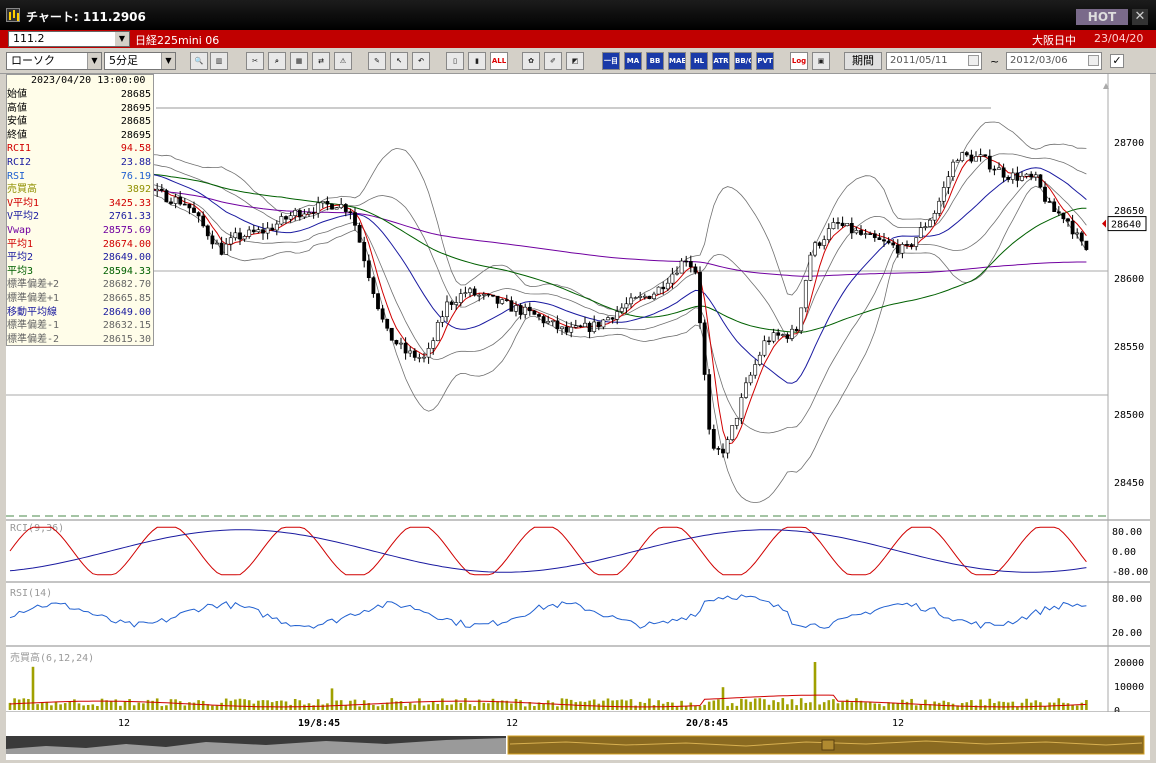 The width and height of the screenshot is (1156, 763). What do you see at coordinates (721, 61) in the screenshot?
I see `indicator-button: ATR` at bounding box center [721, 61].